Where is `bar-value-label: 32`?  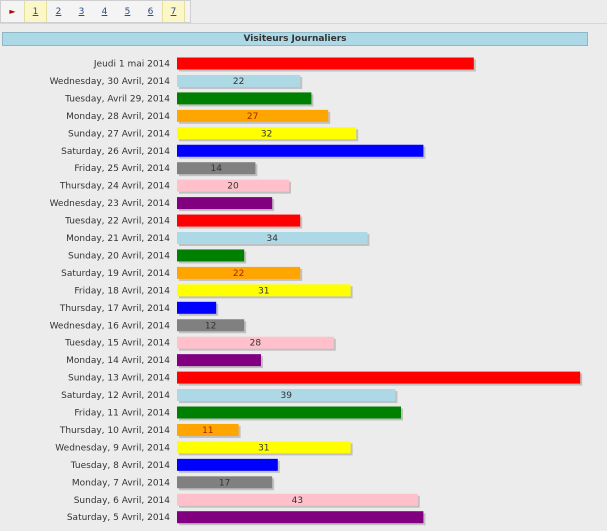 bar-value-label: 32 is located at coordinates (266, 134).